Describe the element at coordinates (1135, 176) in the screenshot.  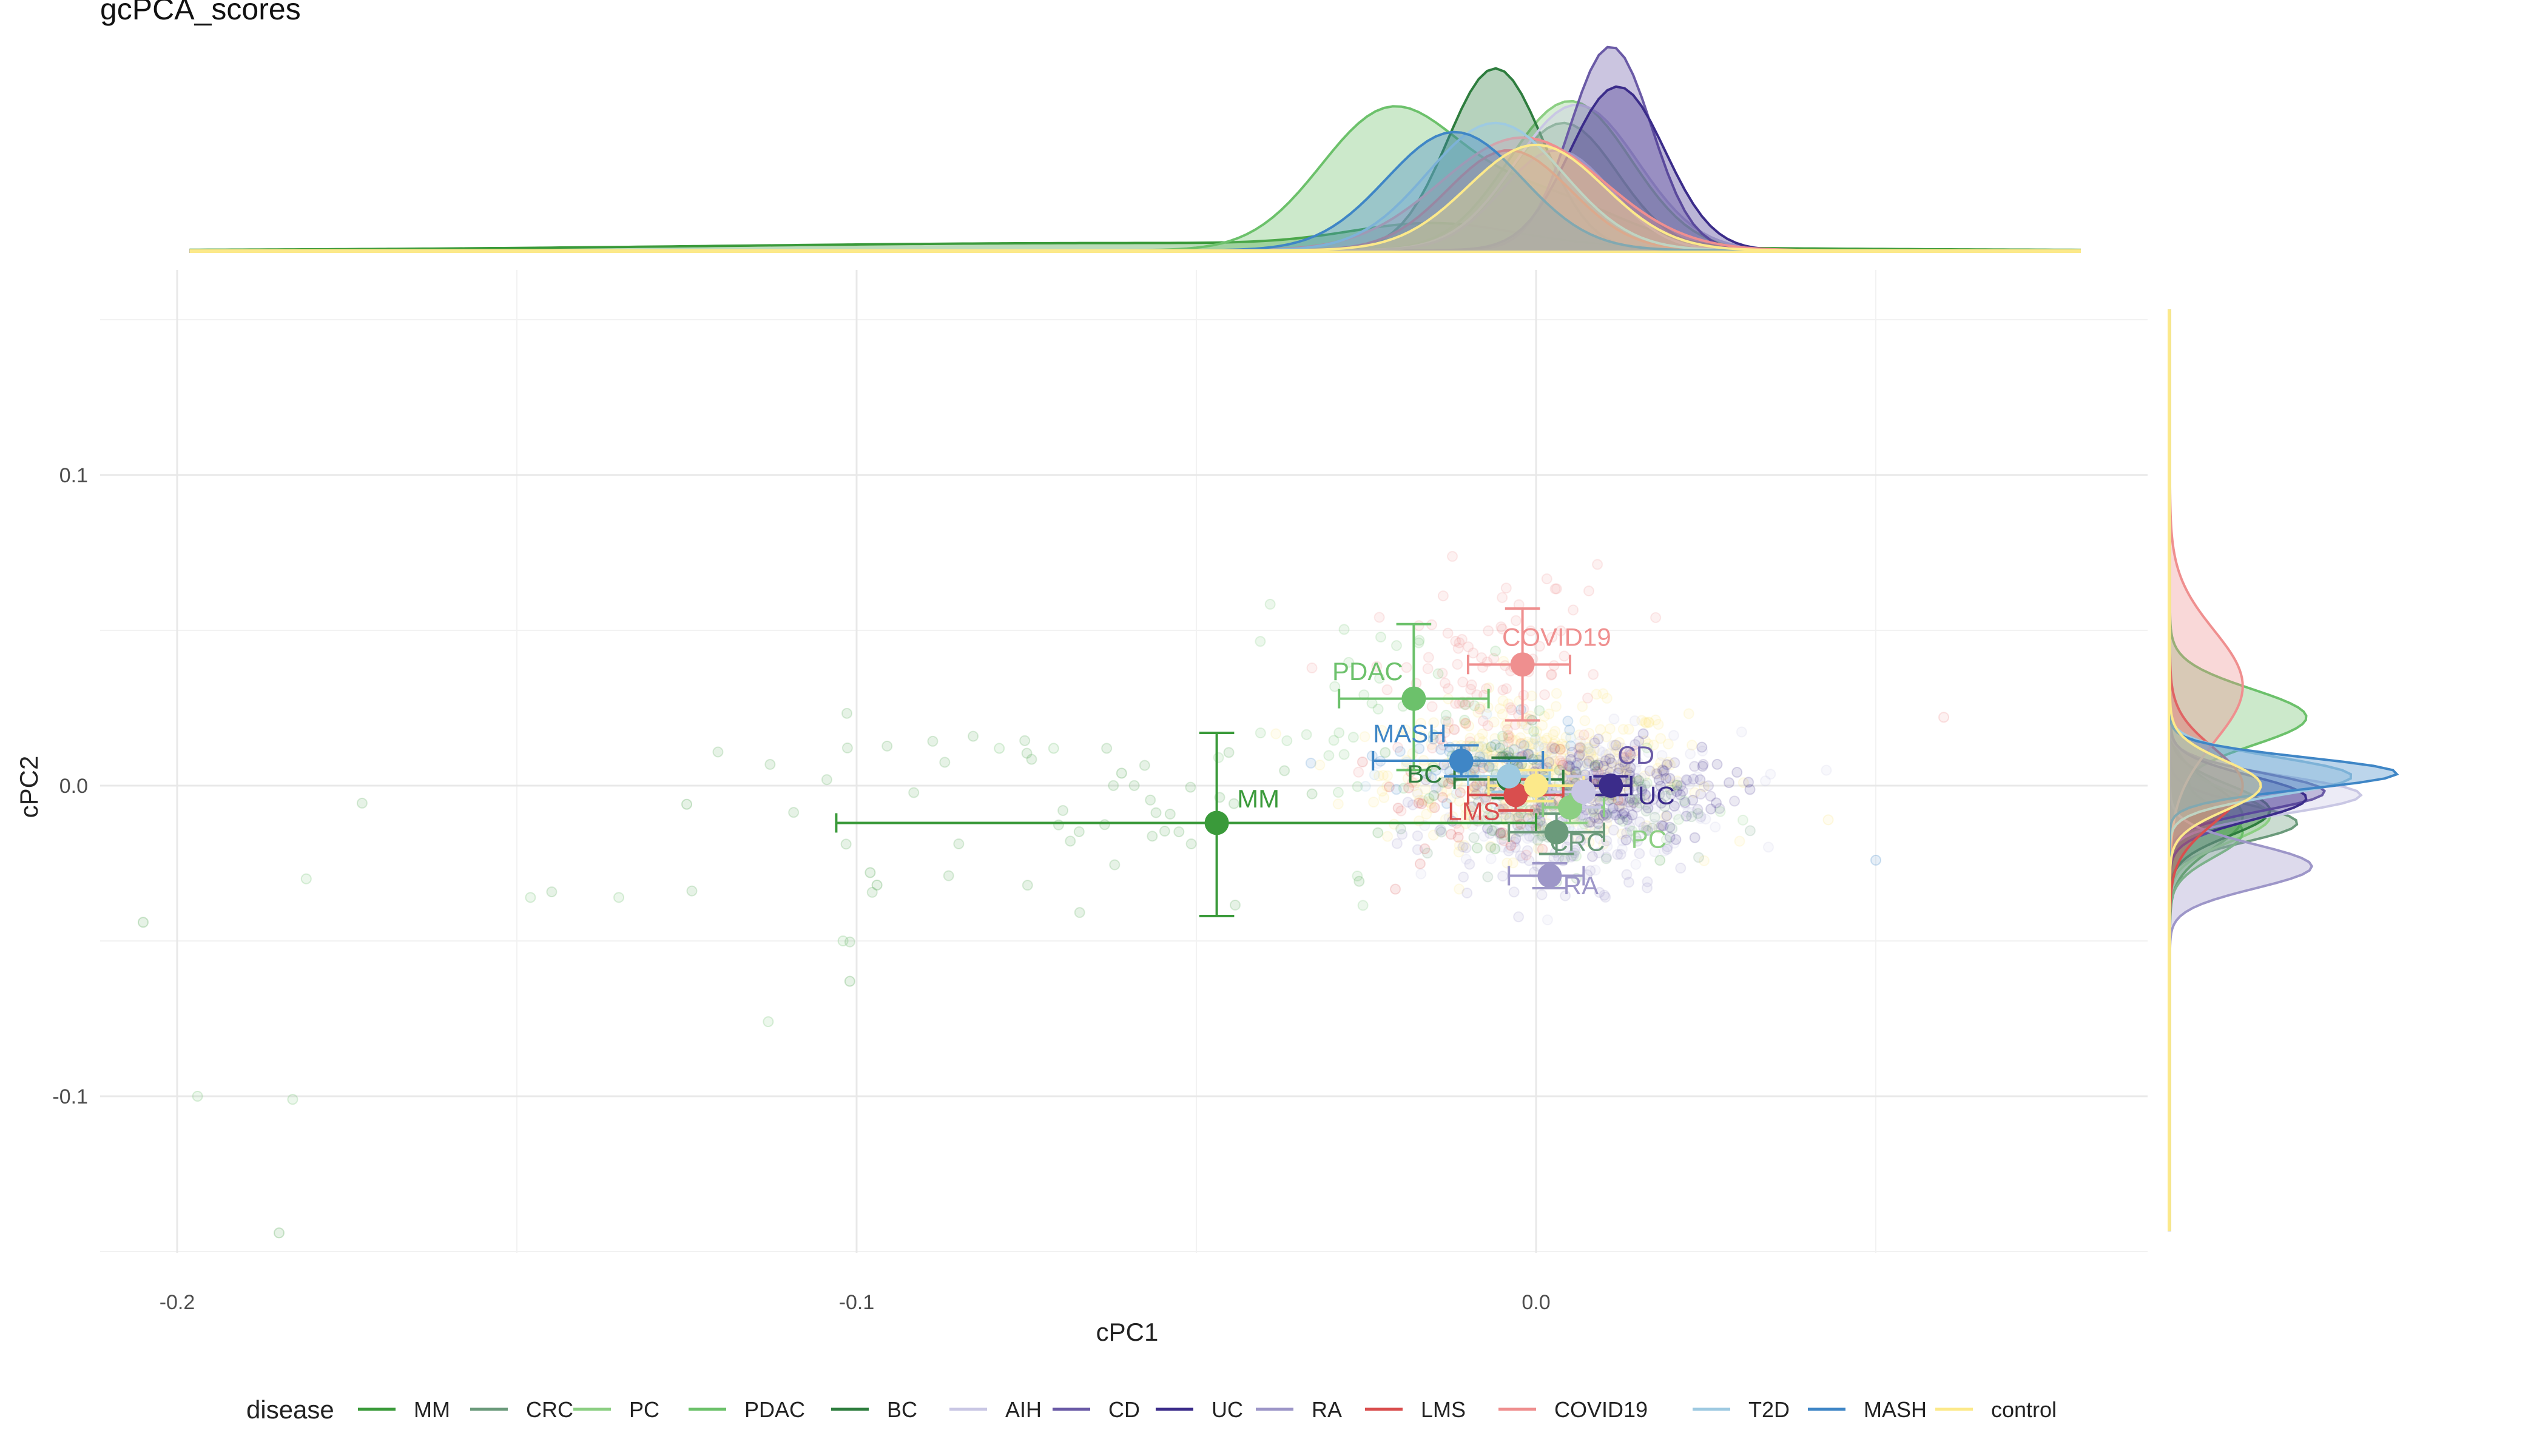
I see `density-top-pc` at that location.